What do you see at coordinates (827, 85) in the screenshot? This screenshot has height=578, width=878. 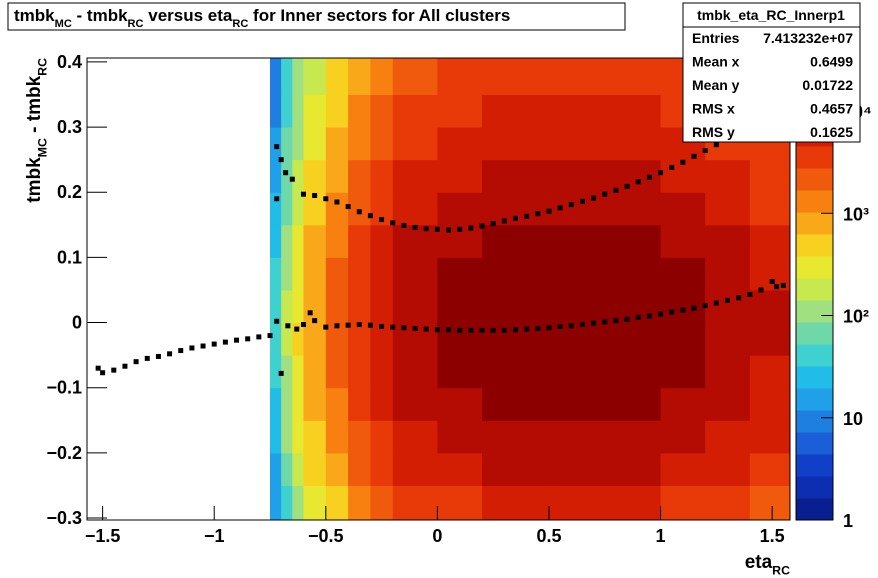 I see `stats-value: 0.01722` at bounding box center [827, 85].